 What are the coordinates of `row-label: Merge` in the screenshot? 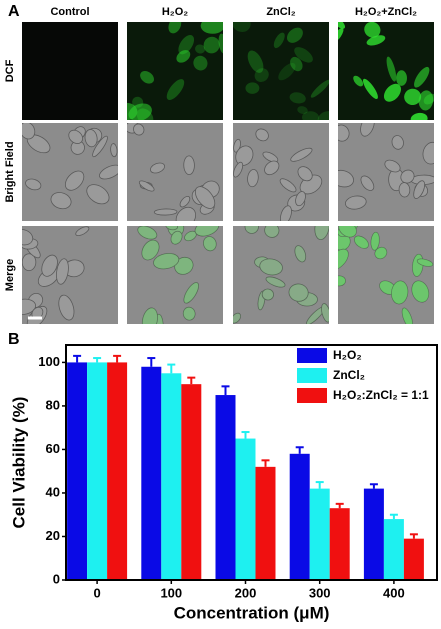 It's located at (10, 275).